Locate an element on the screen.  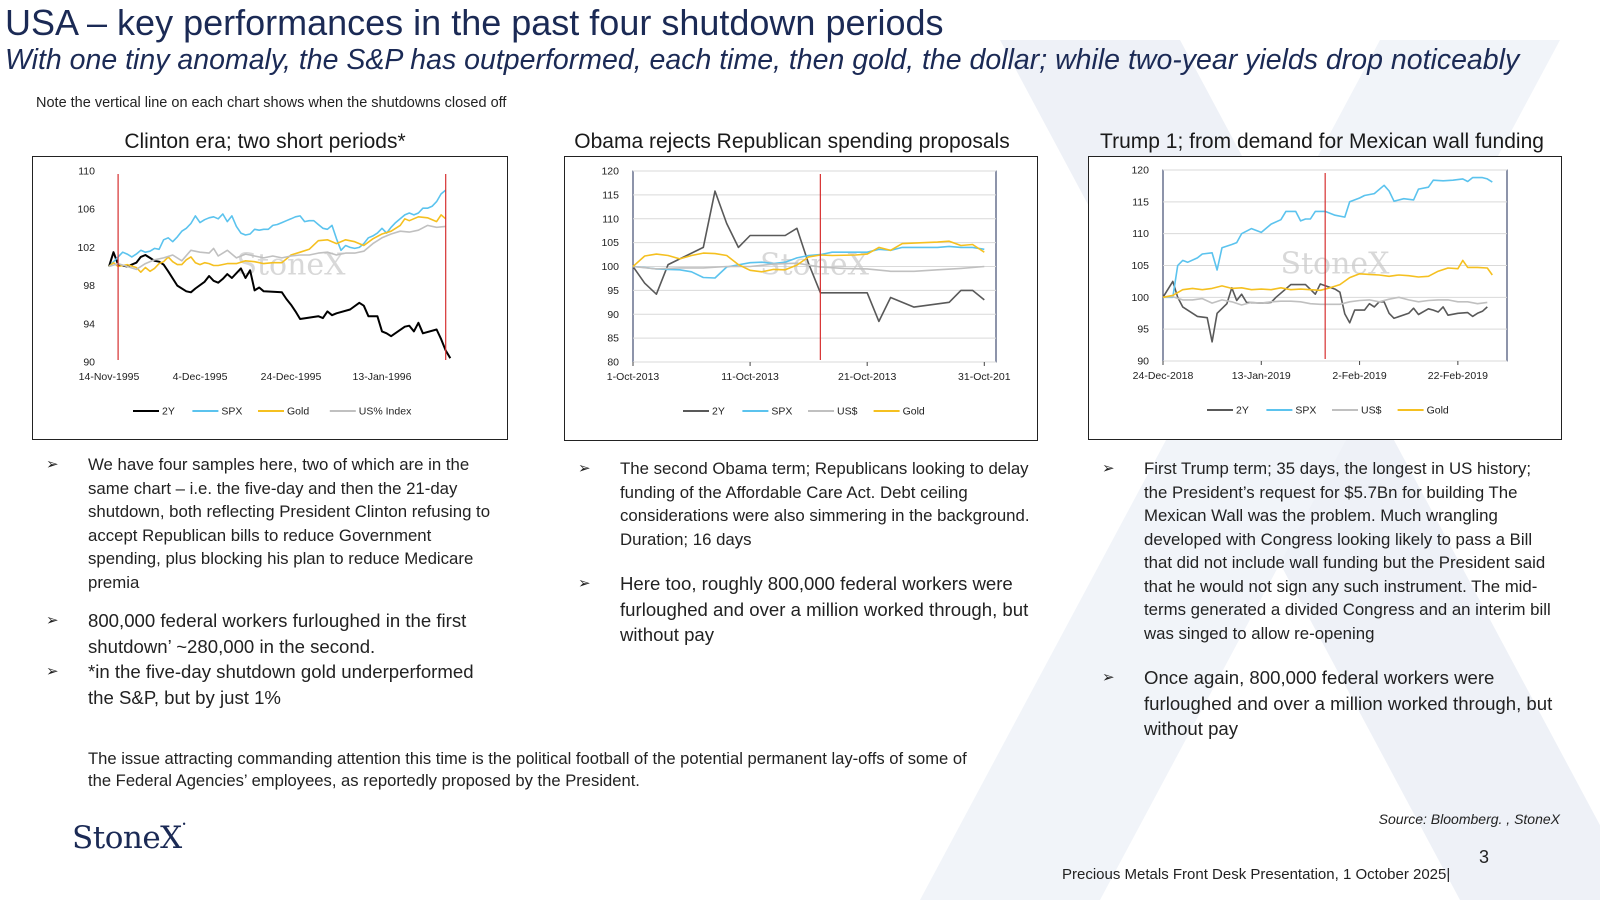
x-tick-label: 22-Feb-2019 is located at coordinates (1458, 376).